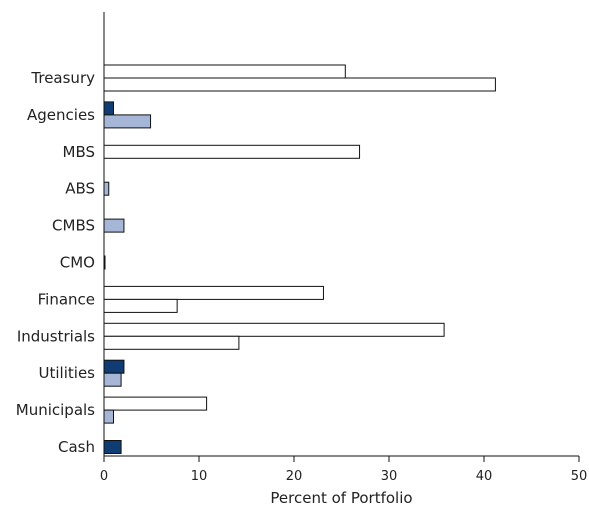 This screenshot has height=513, width=589. Describe the element at coordinates (104, 476) in the screenshot. I see `x-tick-label-0: 0` at that location.